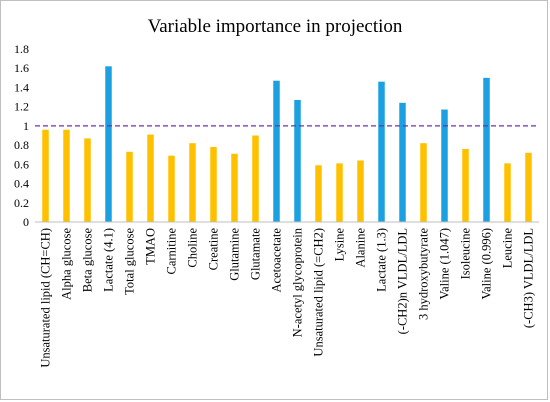  What do you see at coordinates (256, 254) in the screenshot?
I see `x-category-label: Glutamate` at bounding box center [256, 254].